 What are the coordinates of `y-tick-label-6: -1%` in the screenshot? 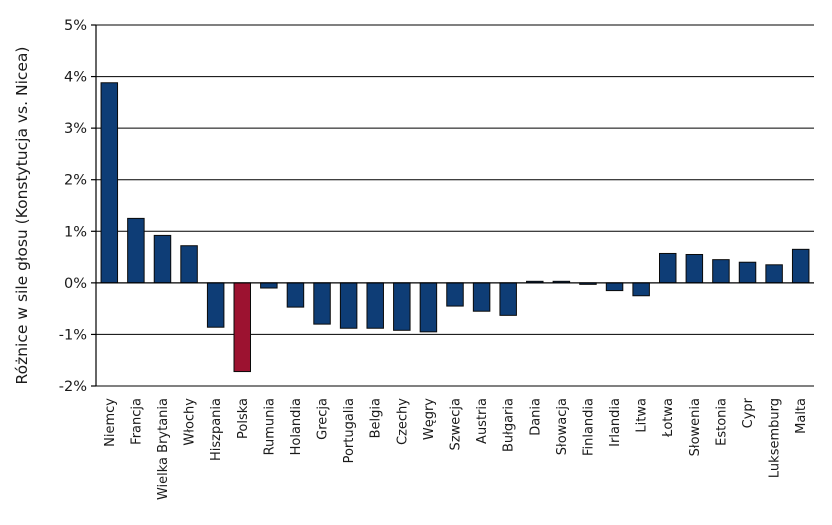 It's located at (73, 335).